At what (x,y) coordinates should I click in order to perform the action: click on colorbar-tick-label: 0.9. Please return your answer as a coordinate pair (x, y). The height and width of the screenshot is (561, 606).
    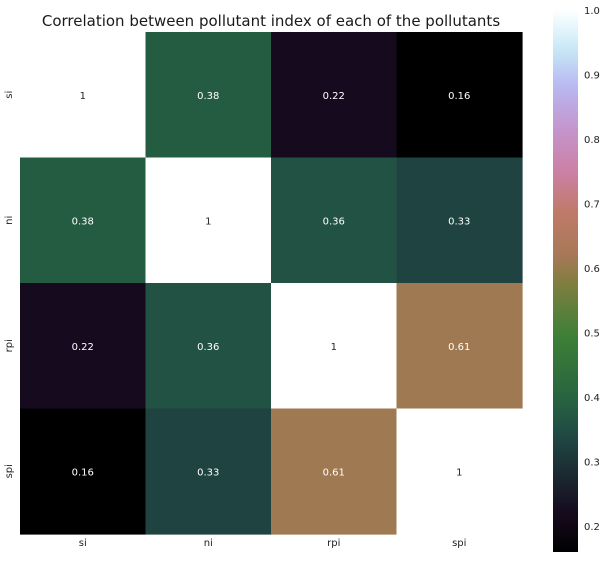
    Looking at the image, I should click on (592, 76).